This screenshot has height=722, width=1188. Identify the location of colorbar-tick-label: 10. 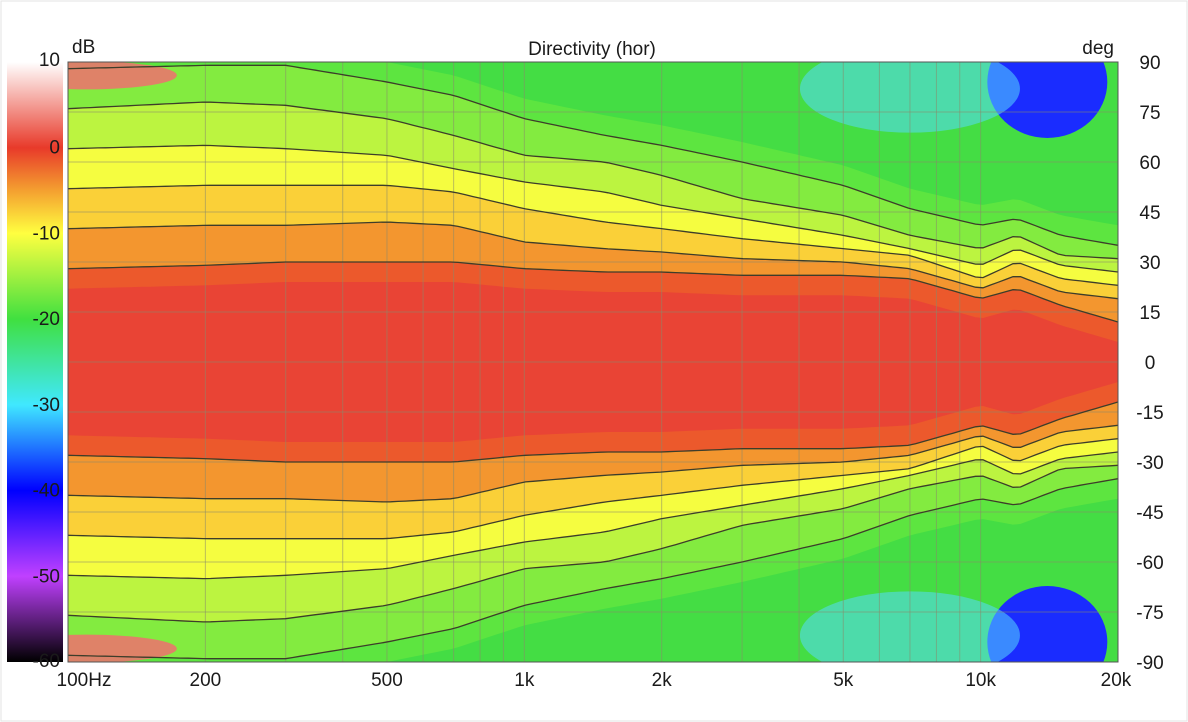
(49, 60).